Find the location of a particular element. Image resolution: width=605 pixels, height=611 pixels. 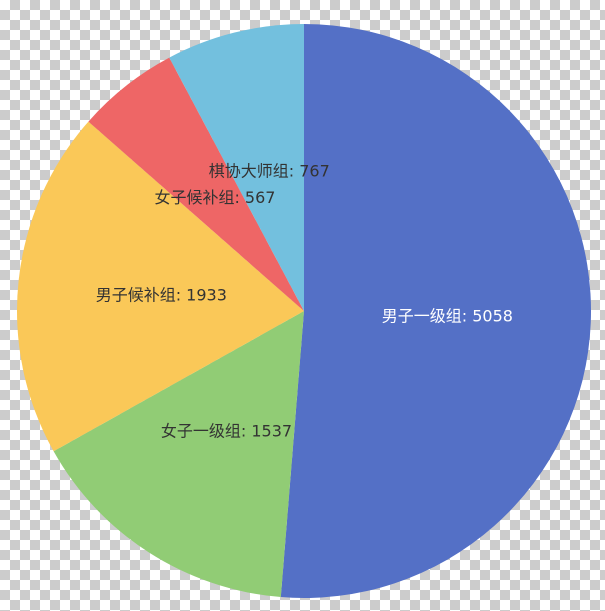

pie-label-0: 男子一级组: 5058 is located at coordinates (447, 315).